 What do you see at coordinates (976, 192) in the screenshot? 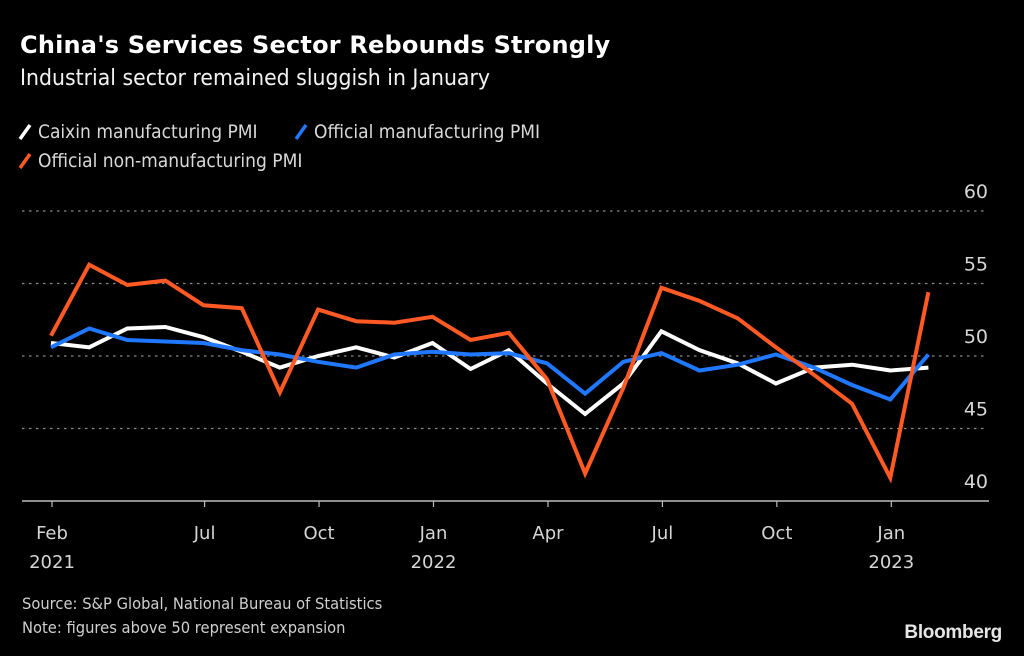
I see `y-tick-label: 60` at bounding box center [976, 192].